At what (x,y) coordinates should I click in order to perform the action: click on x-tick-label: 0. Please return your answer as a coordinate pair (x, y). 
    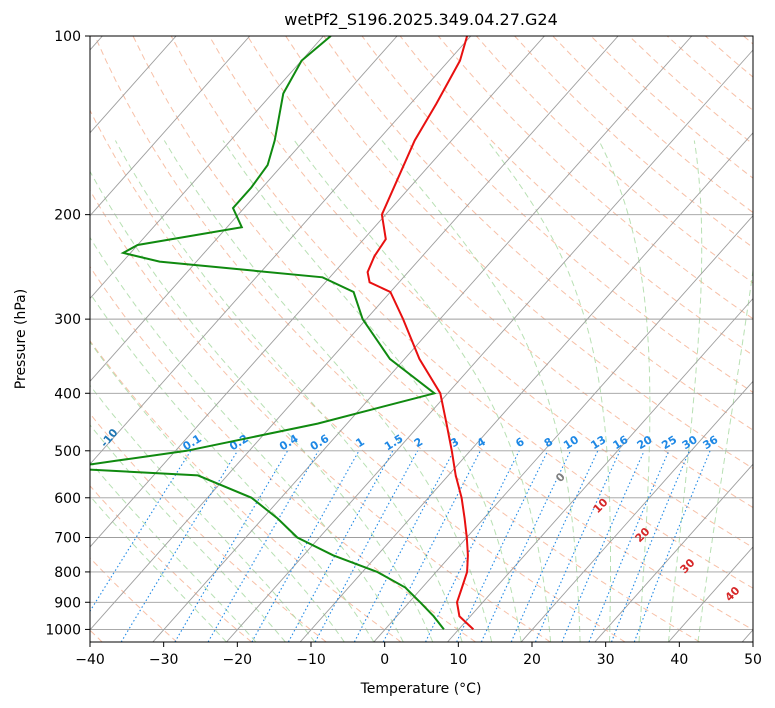
    Looking at the image, I should click on (384, 660).